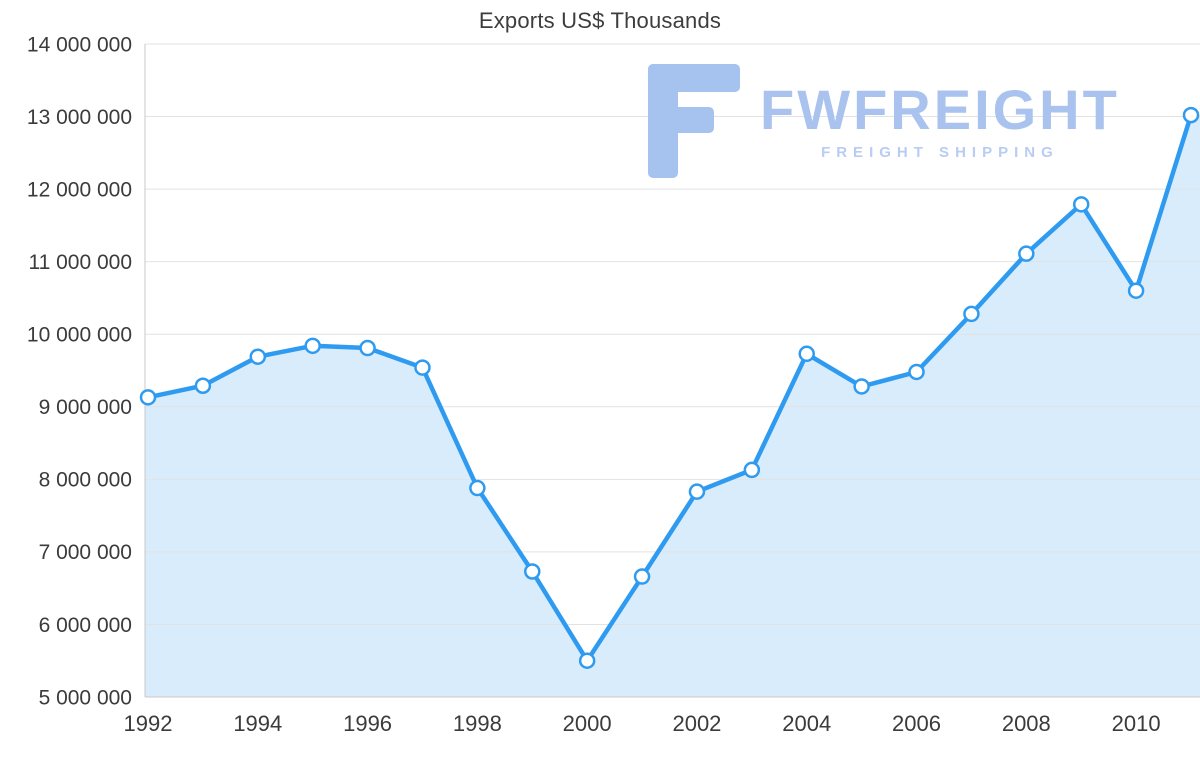 The image size is (1200, 763). Describe the element at coordinates (642, 723) in the screenshot. I see `x-axis-labels: 1992 1994 1996 1998 2000 2002 2004 2006 2008 2010` at that location.